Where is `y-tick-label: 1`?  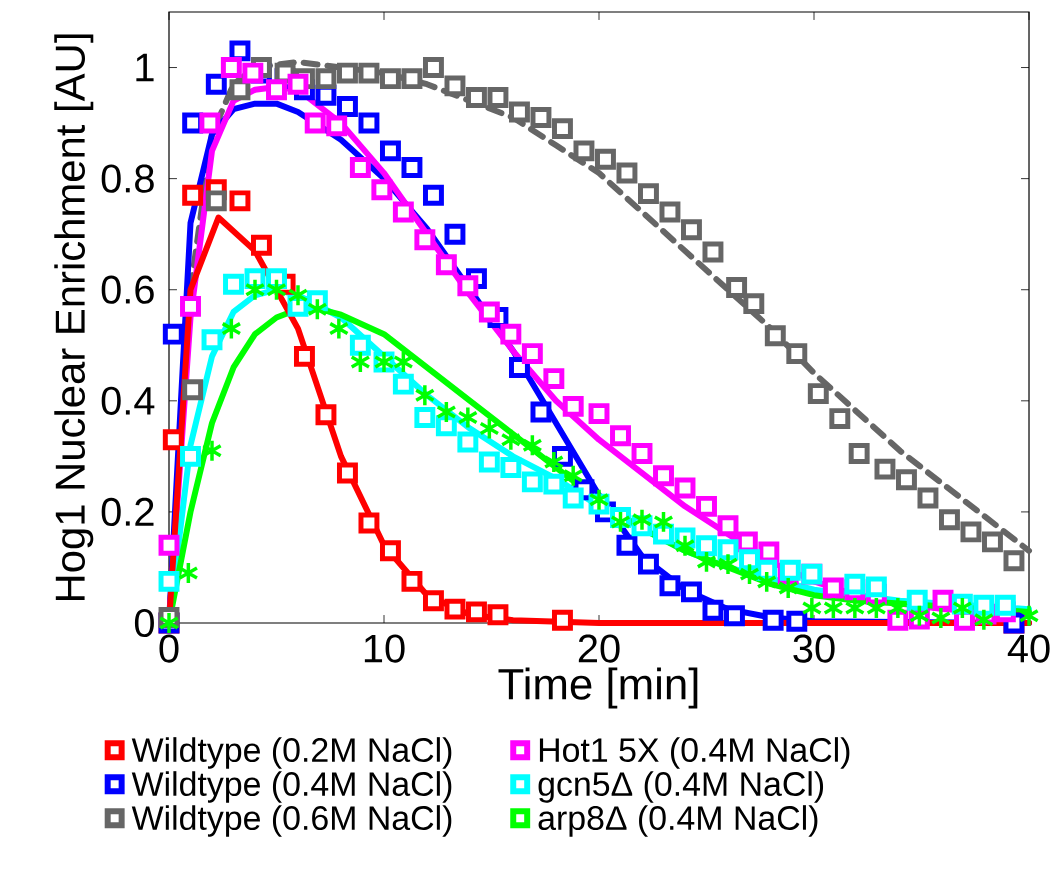 y-tick-label: 1 is located at coordinates (145, 67).